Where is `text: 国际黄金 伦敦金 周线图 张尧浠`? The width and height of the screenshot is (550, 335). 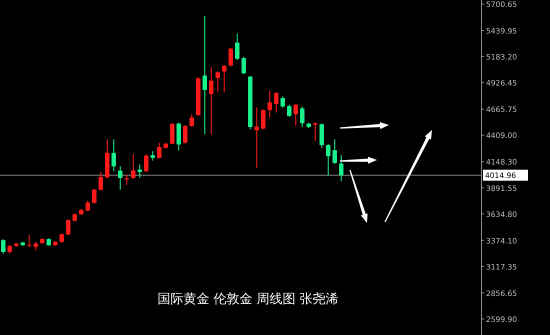 text: 国际黄金 伦敦金 周线图 张尧浠 is located at coordinates (248, 299).